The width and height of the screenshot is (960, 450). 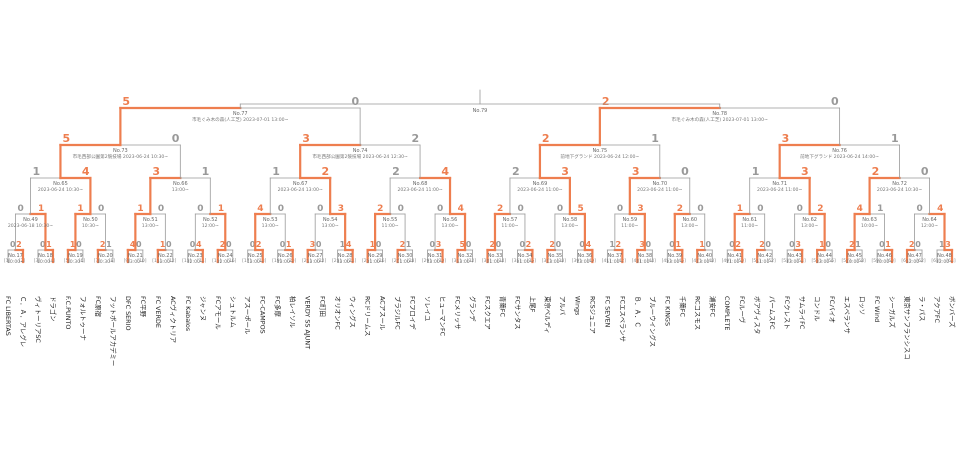 I want to click on team-name: FCルーヴ, so click(x=742, y=310).